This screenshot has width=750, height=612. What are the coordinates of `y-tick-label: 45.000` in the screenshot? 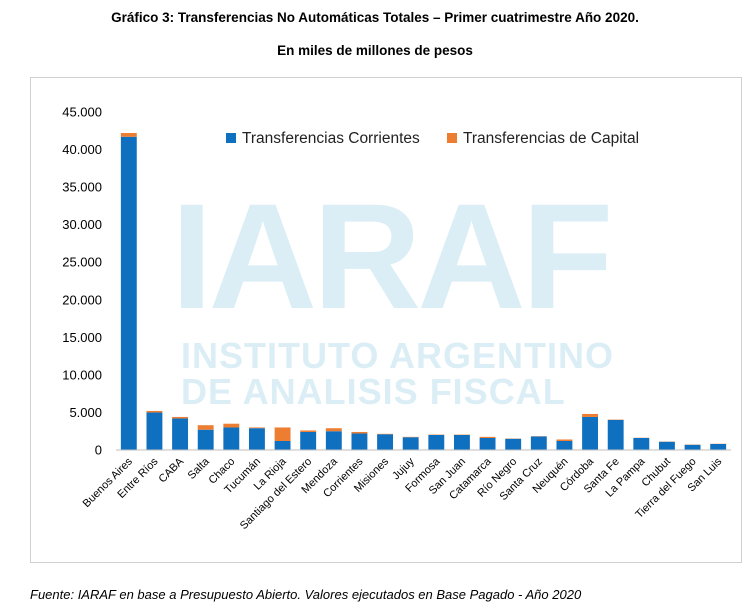 It's located at (82, 112).